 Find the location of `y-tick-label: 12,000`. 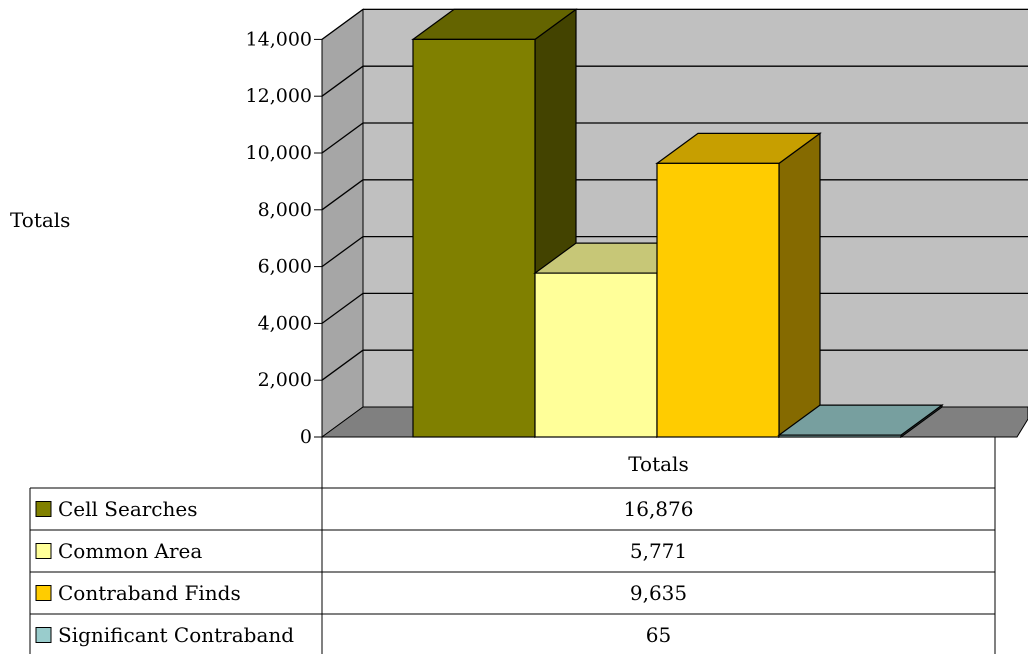

y-tick-label: 12,000 is located at coordinates (279, 96).